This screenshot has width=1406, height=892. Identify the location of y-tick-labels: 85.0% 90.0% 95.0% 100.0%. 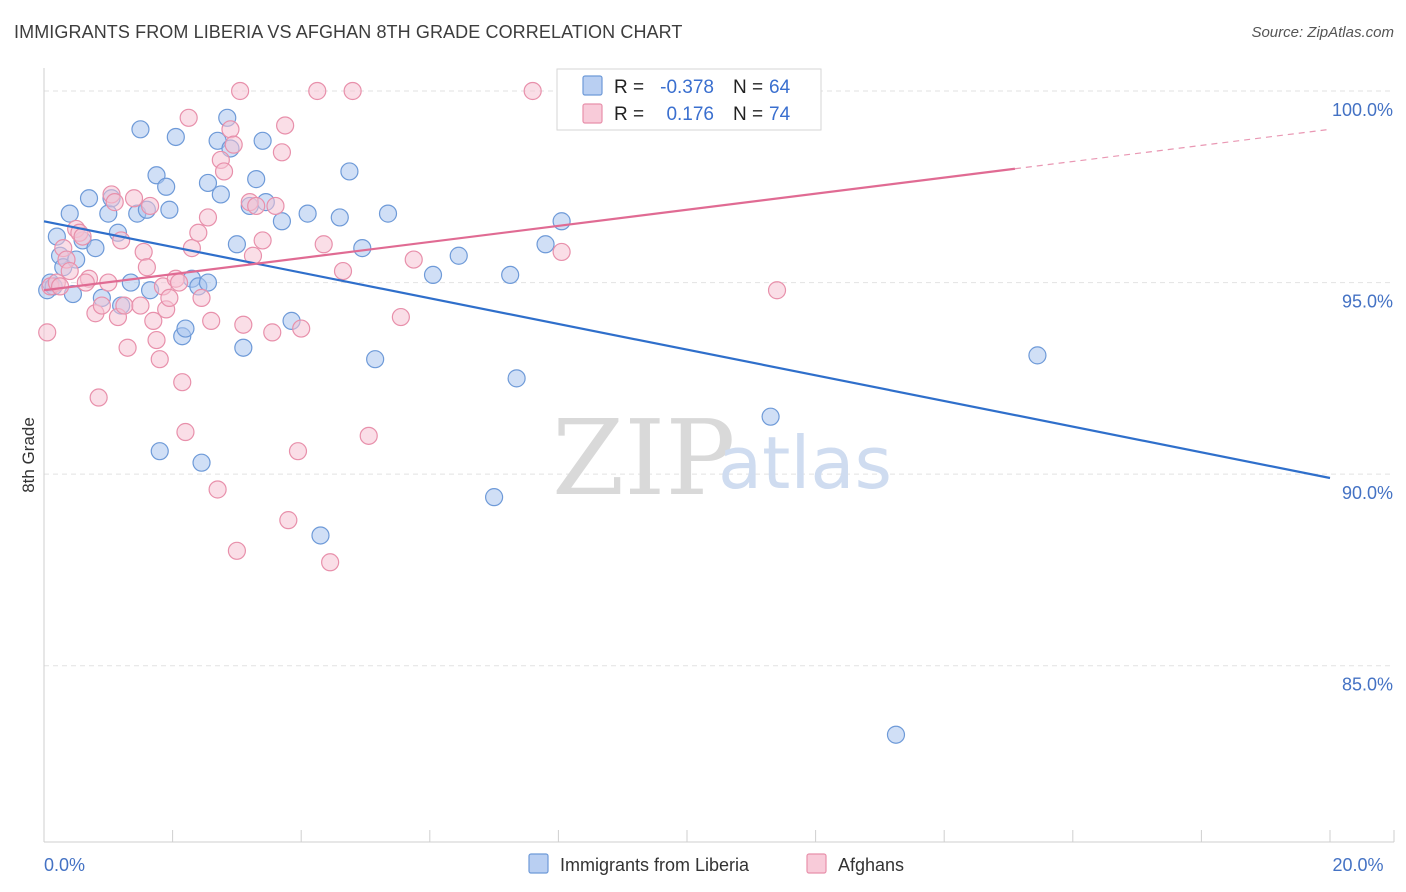
(1362, 397).